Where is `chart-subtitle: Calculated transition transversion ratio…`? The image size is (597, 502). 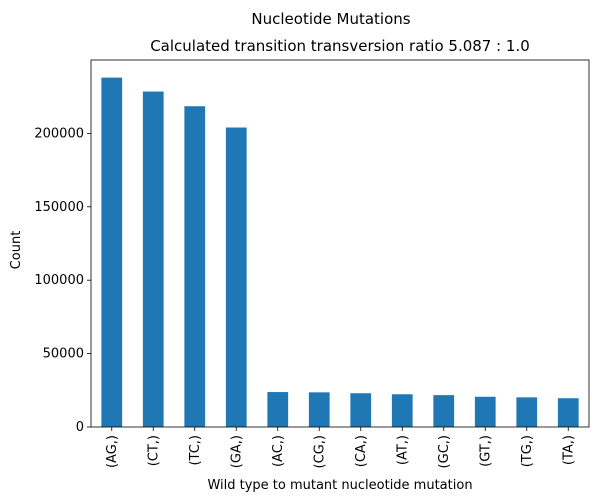 chart-subtitle: Calculated transition transversion ratio… is located at coordinates (340, 46).